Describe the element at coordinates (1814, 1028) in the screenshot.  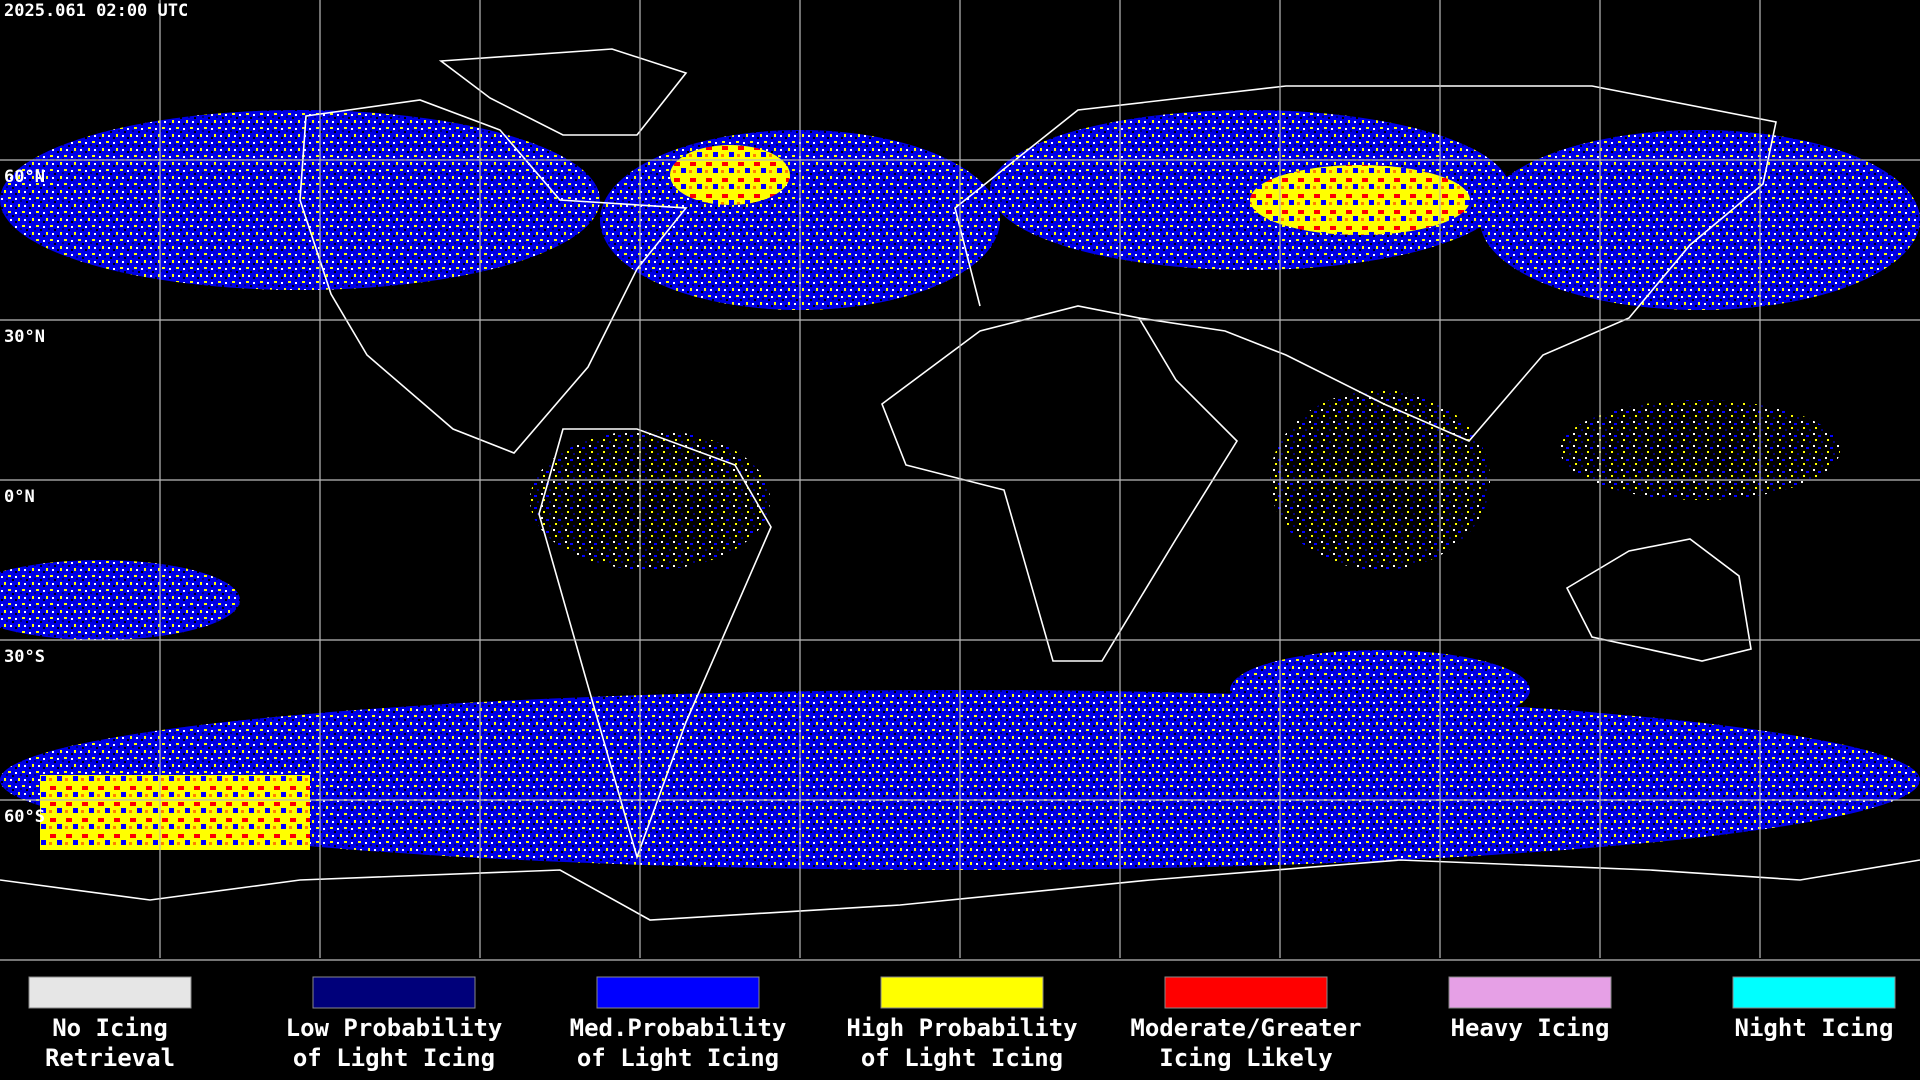
I see `legend-label: Night Icing` at that location.